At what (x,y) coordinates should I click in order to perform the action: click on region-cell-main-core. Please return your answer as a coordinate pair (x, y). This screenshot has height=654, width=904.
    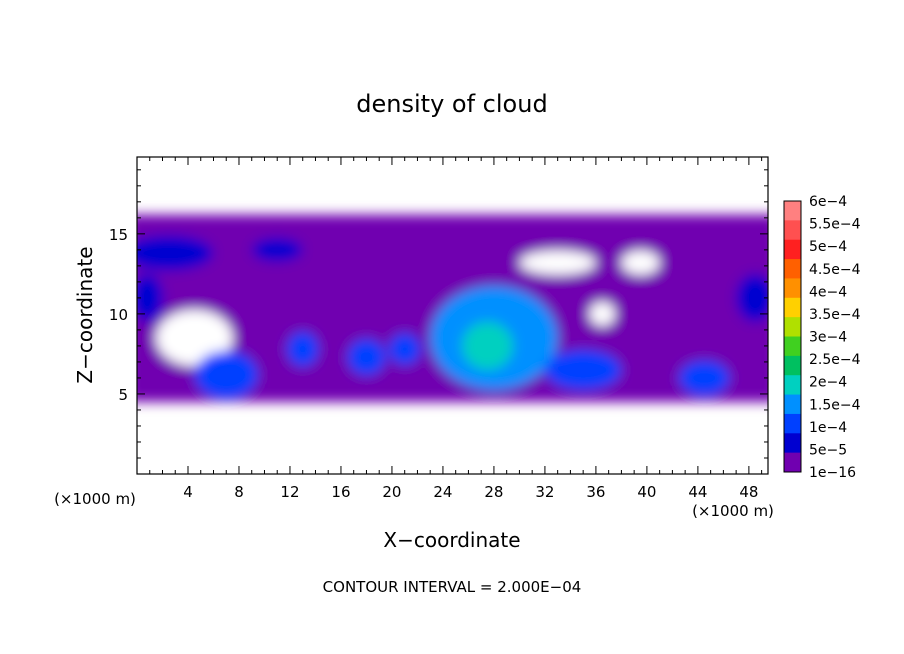
    Looking at the image, I should click on (488, 345).